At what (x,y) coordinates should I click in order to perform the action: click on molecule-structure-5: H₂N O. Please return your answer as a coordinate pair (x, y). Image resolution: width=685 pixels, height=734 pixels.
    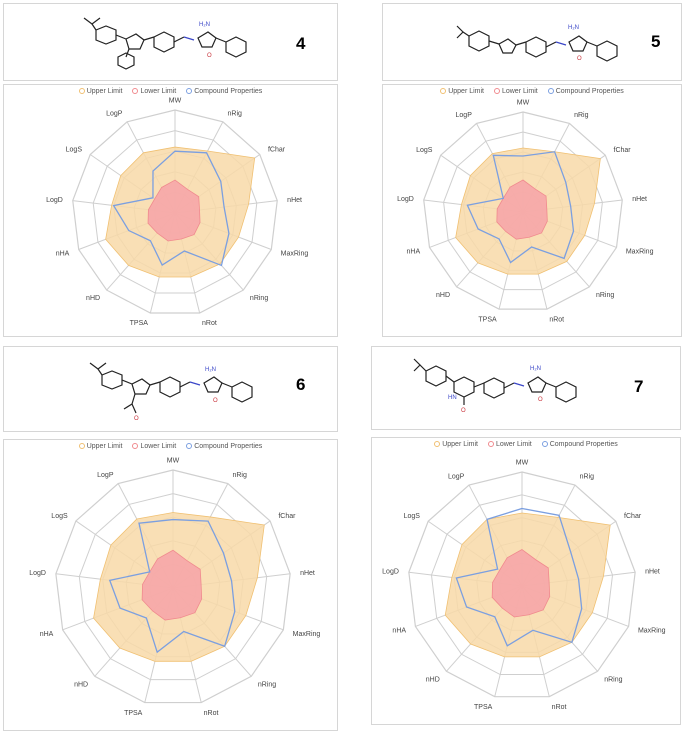
    Looking at the image, I should click on (537, 43).